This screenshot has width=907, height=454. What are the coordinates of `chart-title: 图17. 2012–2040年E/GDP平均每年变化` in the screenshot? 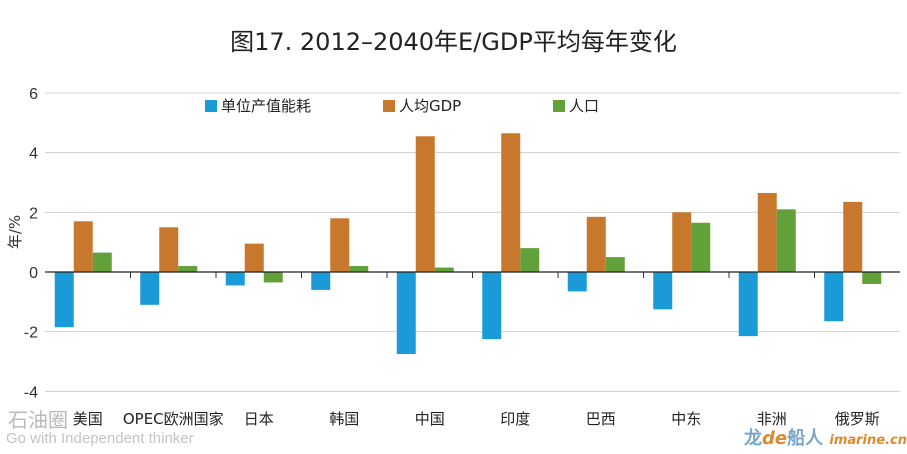 It's located at (453, 42).